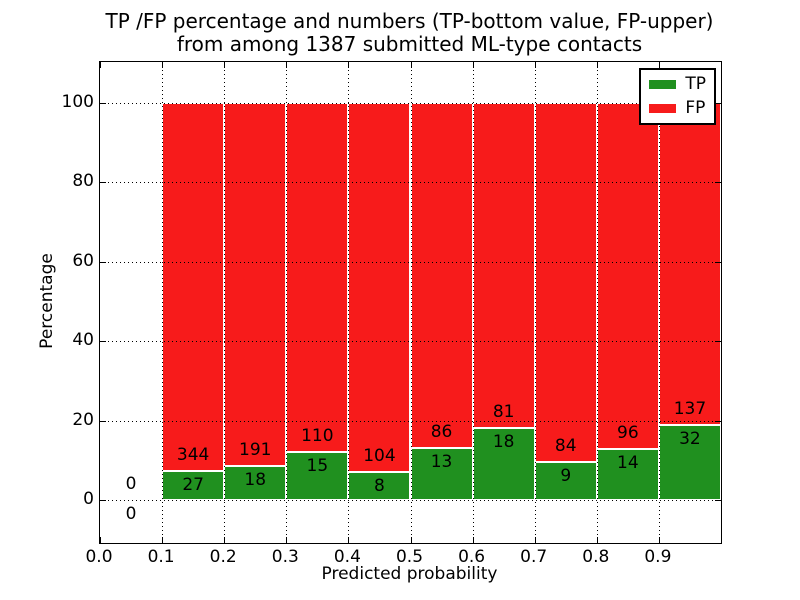  Describe the element at coordinates (77, 101) in the screenshot. I see `y-tick-label: 100` at that location.